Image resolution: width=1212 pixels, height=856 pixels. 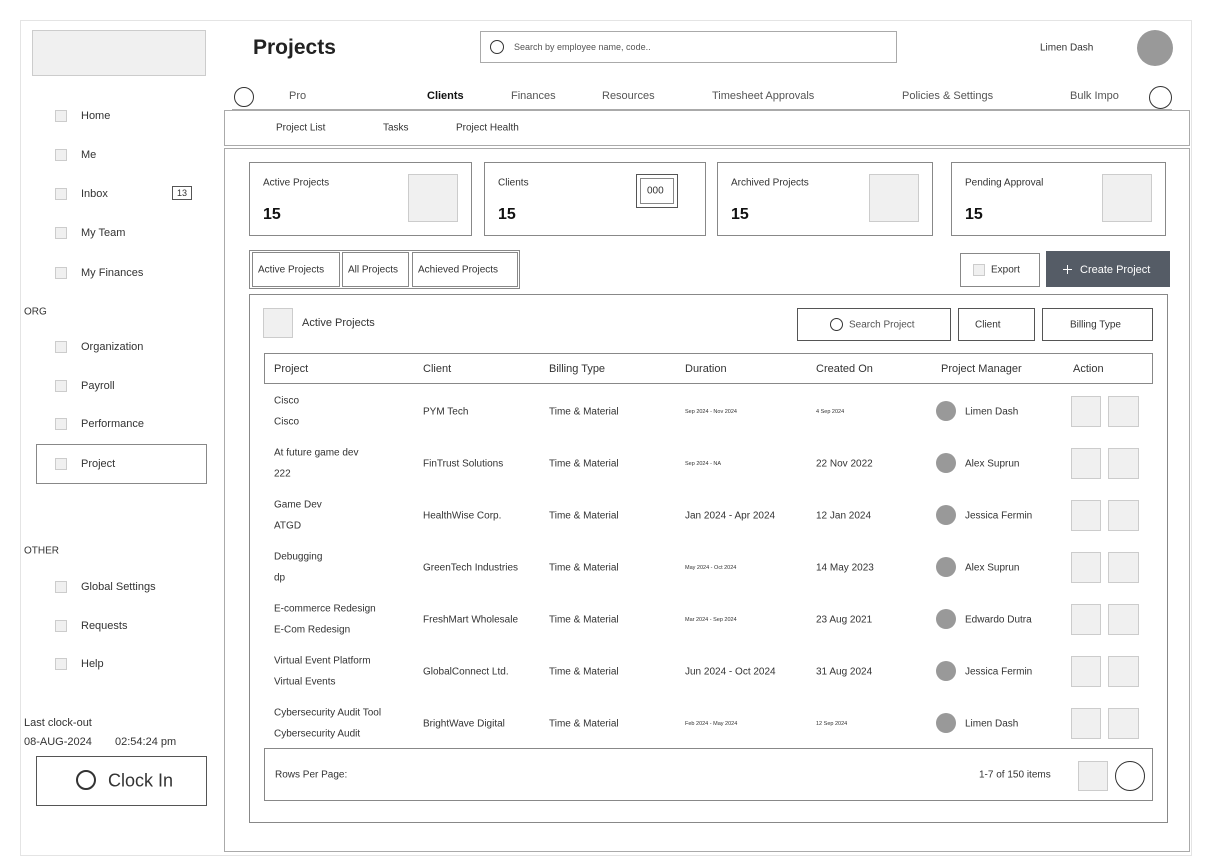 I want to click on clients-badge-inner, so click(x=657, y=191).